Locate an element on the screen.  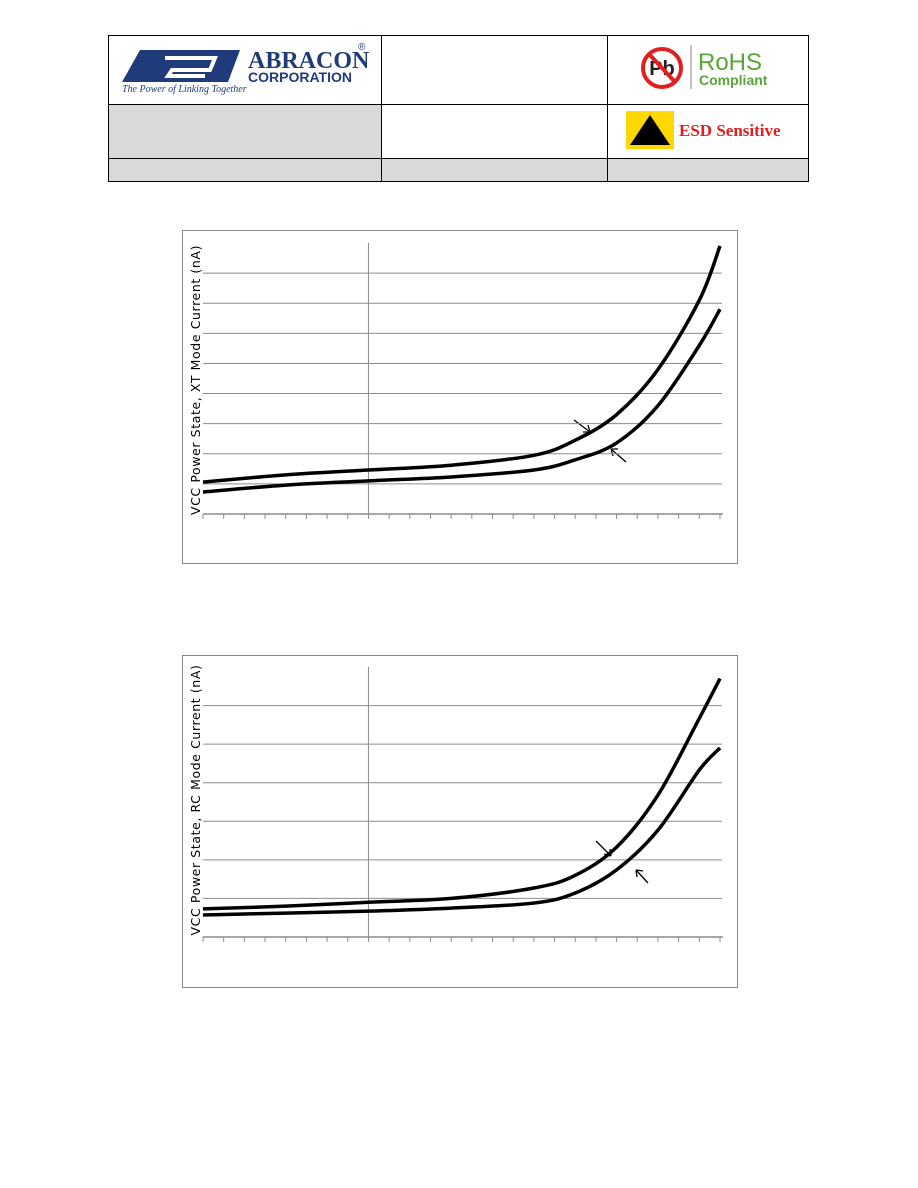
table-border is located at coordinates (458, 108).